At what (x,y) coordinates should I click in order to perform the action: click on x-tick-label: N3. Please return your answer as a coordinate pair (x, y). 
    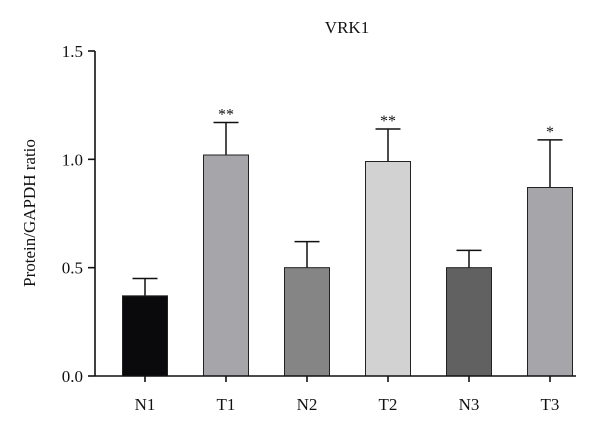
    Looking at the image, I should click on (469, 404).